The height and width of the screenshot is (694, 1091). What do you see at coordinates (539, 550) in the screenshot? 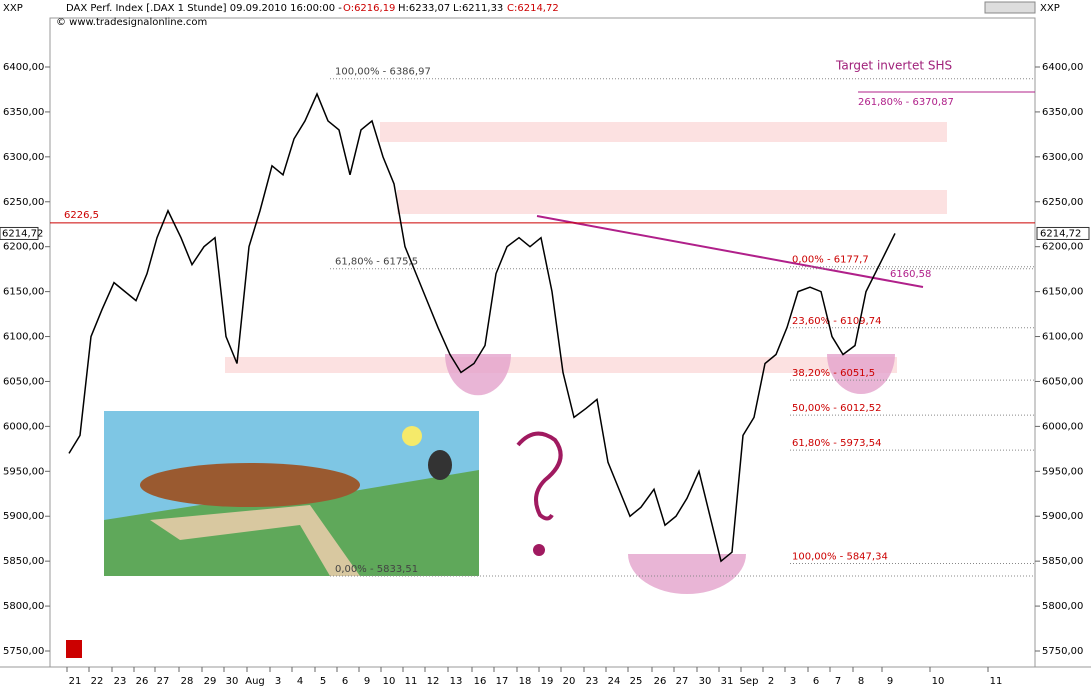
I see `question-dot` at bounding box center [539, 550].